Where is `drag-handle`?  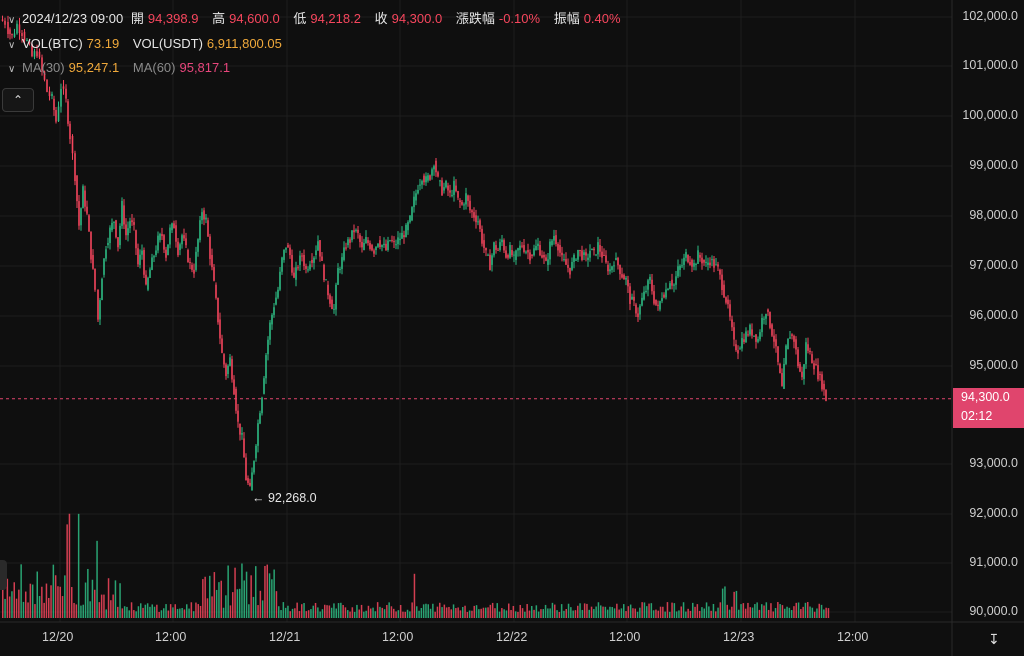
drag-handle is located at coordinates (3, 575).